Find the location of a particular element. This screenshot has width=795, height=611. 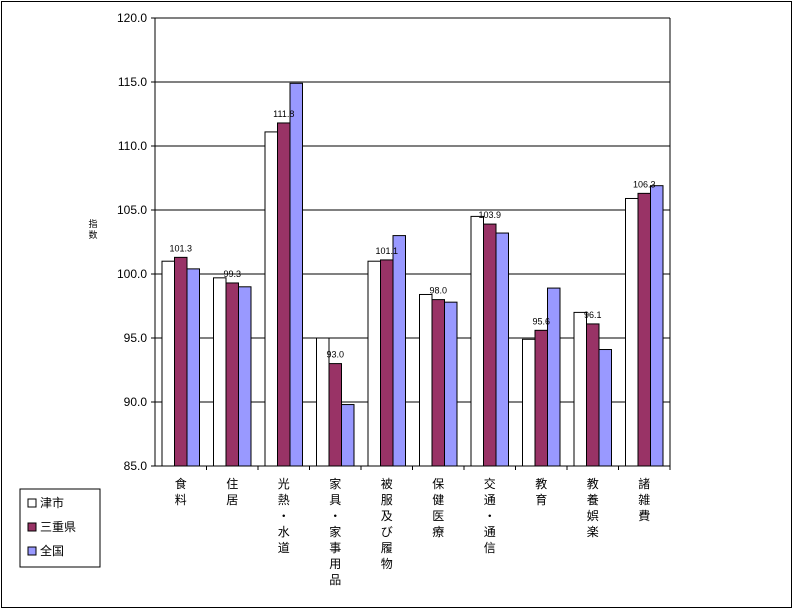

category-label-char: 雑 is located at coordinates (644, 499).